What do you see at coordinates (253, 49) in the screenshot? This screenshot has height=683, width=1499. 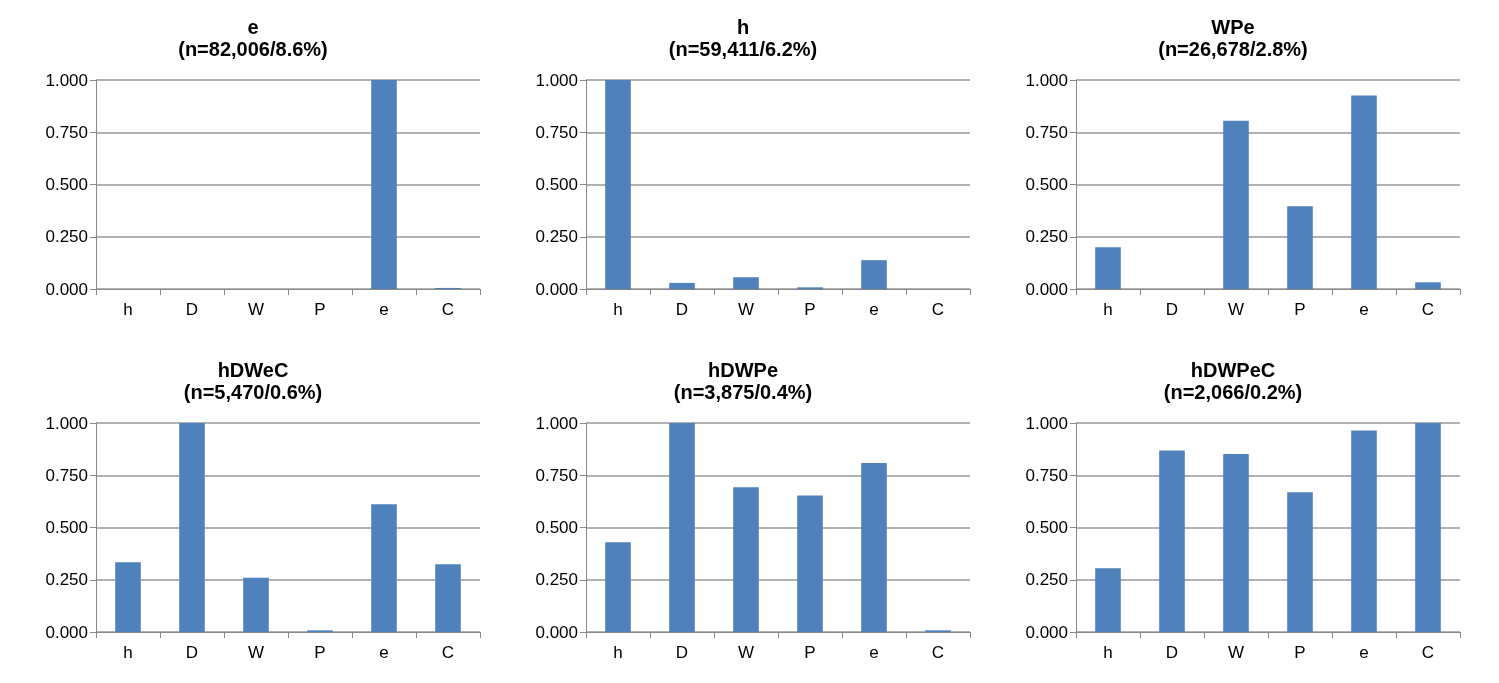 I see `chart-subtitle: (n=82,006/8.6%)` at bounding box center [253, 49].